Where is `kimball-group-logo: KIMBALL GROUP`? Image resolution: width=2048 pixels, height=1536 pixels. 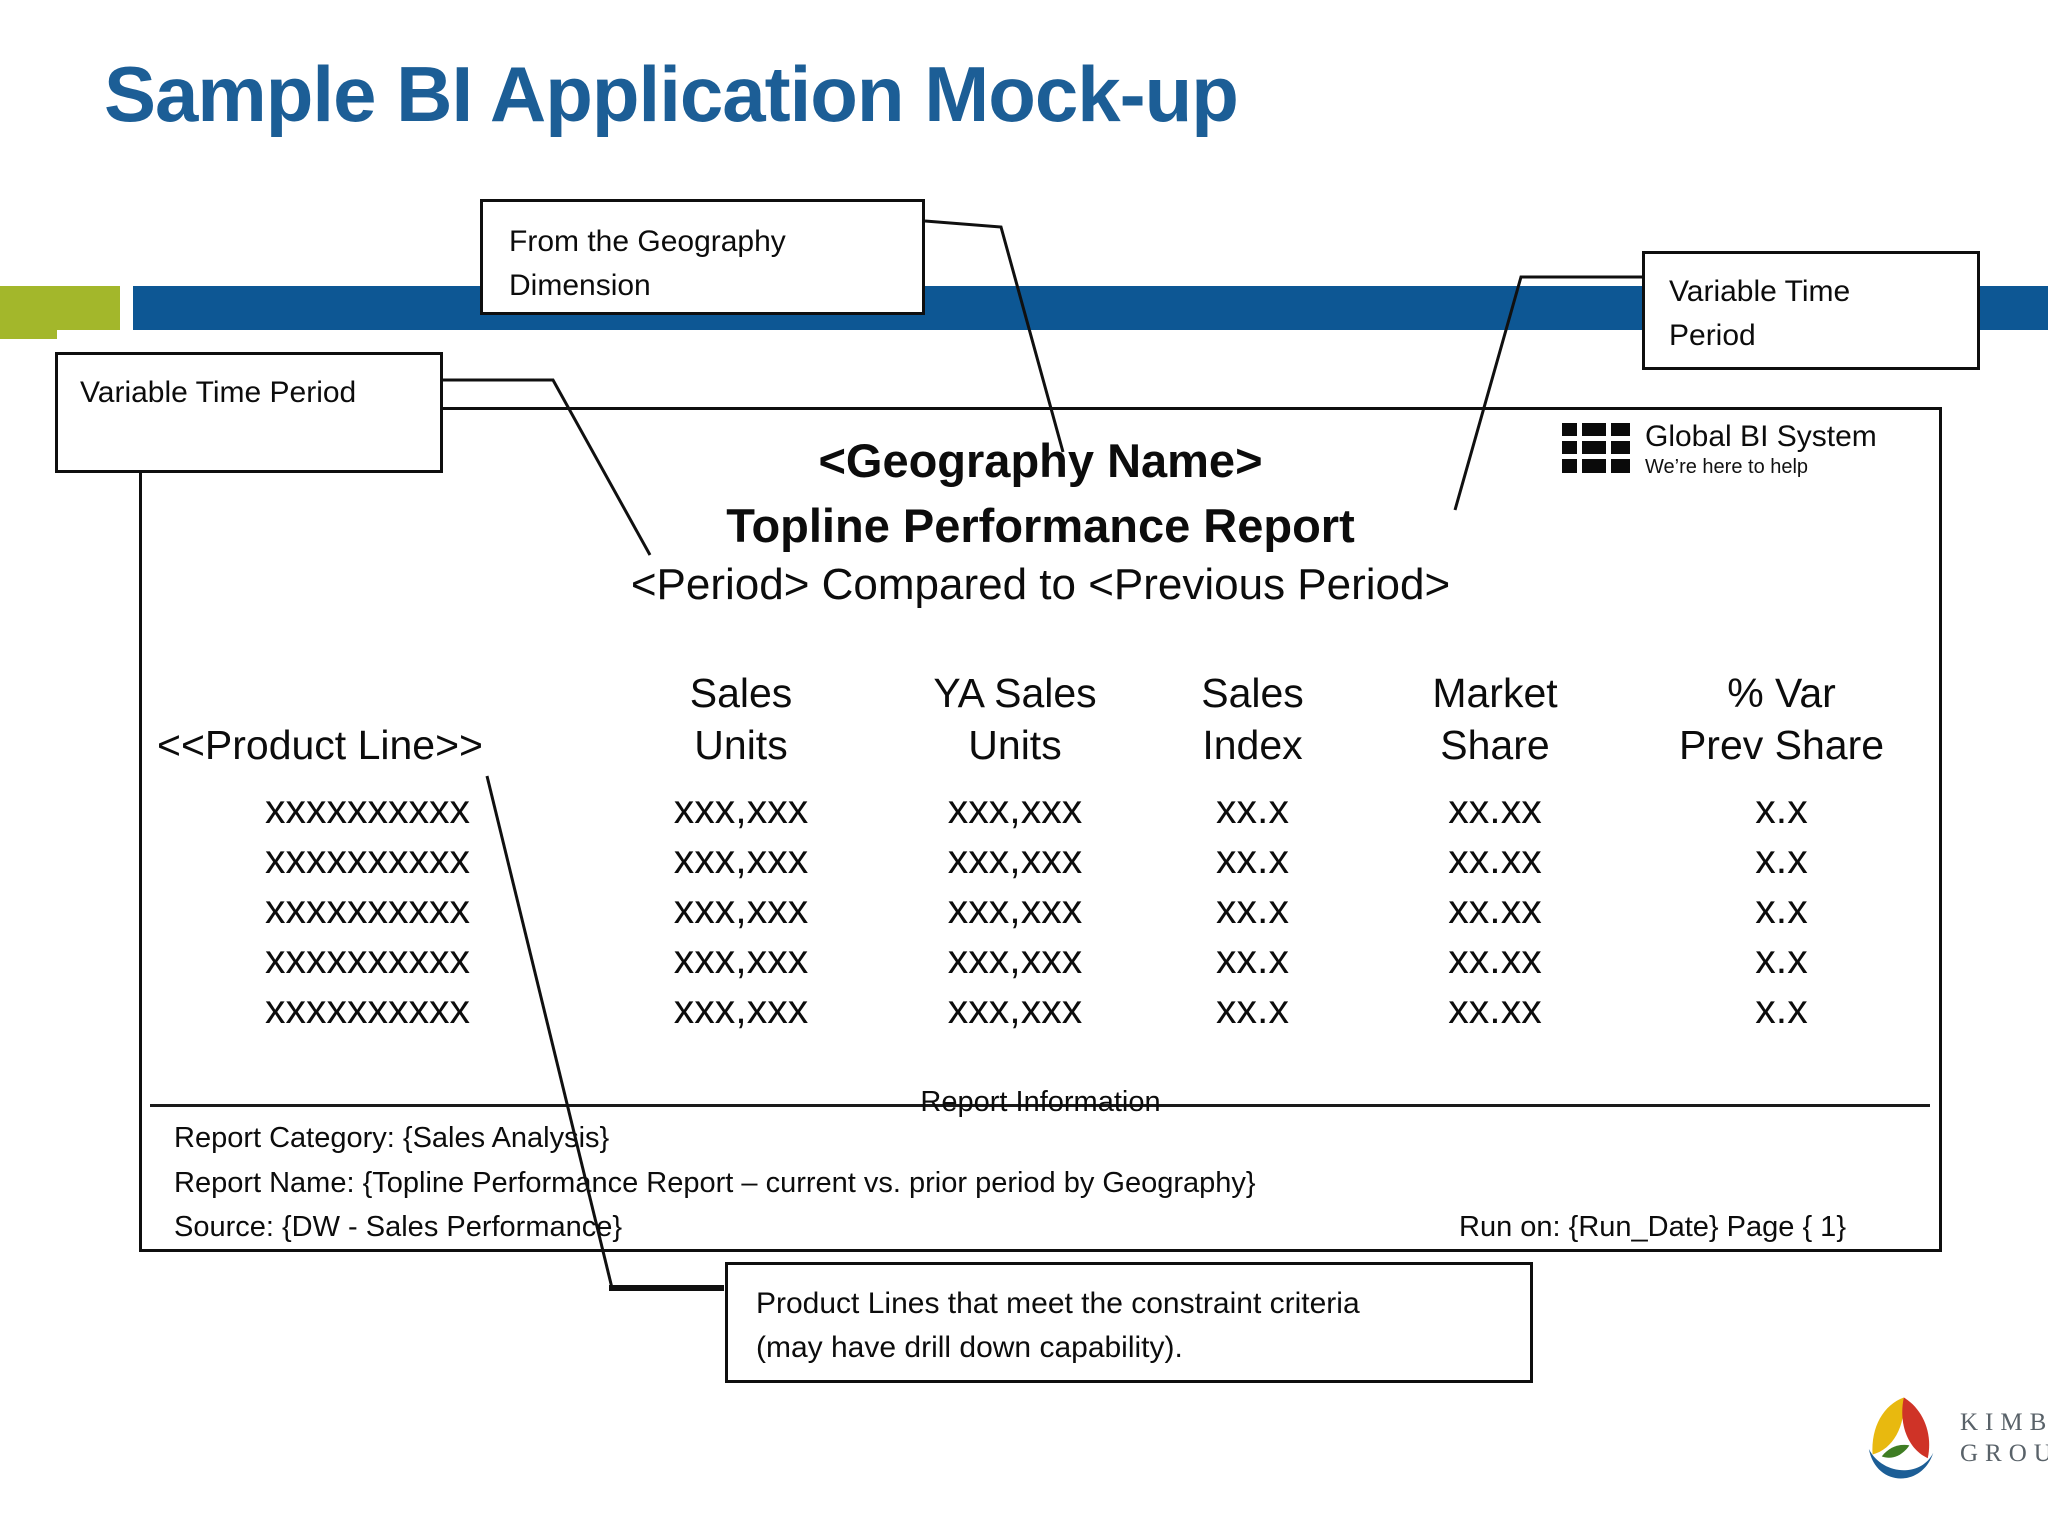 kimball-group-logo: KIMBALL GROUP is located at coordinates (1952, 1438).